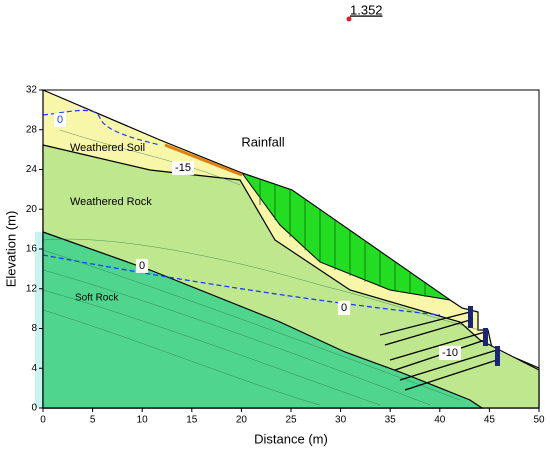 The width and height of the screenshot is (550, 456). Describe the element at coordinates (242, 420) in the screenshot. I see `x-tick-label: 20` at that location.